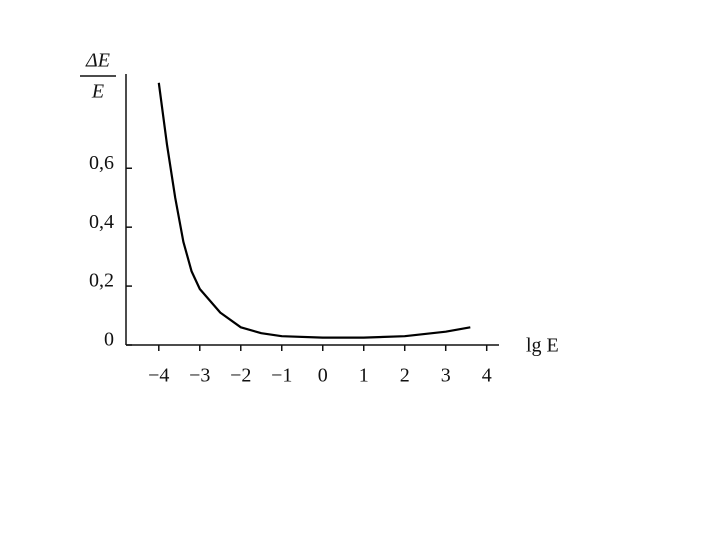  Describe the element at coordinates (101, 163) in the screenshot. I see `y-tick-label: 0,6` at that location.